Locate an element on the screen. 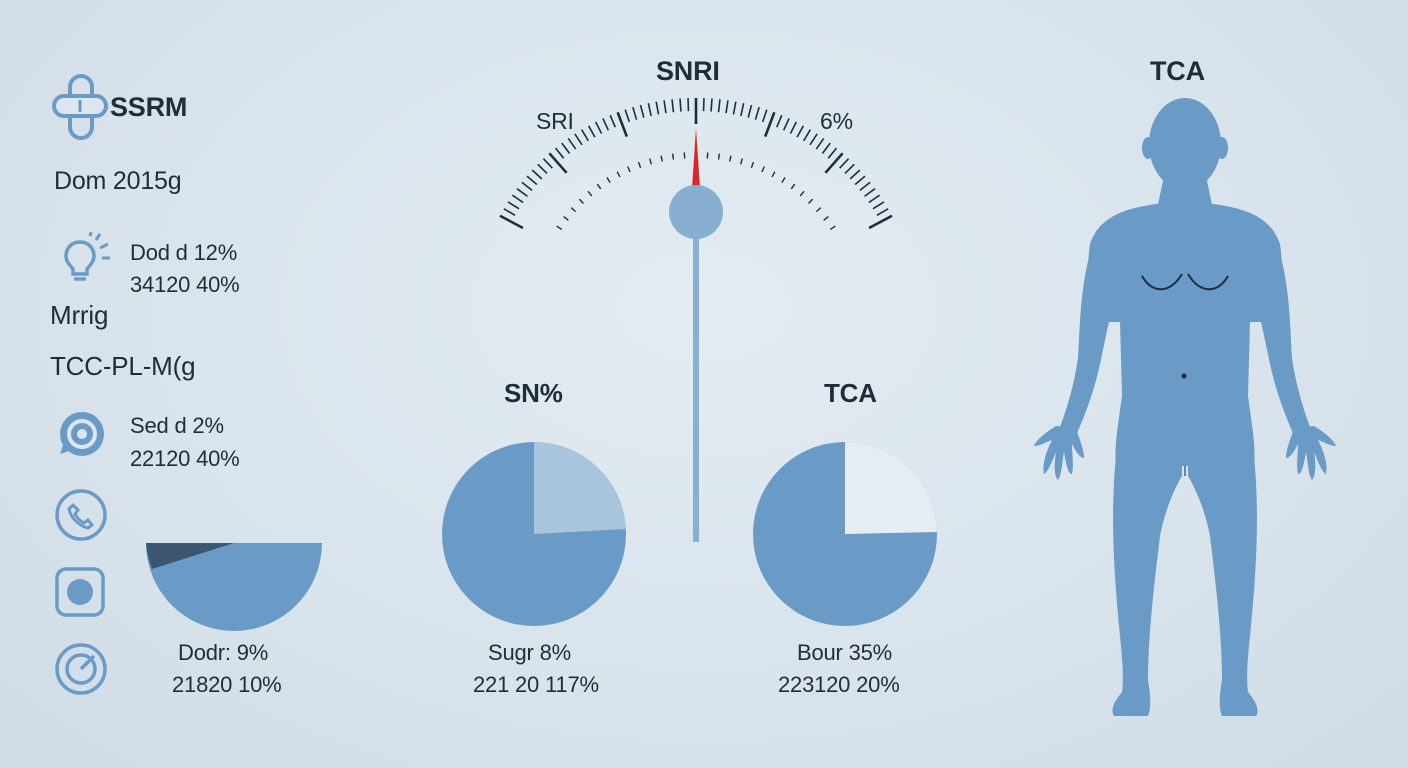 This screenshot has width=1408, height=768. stat2-line2: 22120 40% is located at coordinates (185, 458).